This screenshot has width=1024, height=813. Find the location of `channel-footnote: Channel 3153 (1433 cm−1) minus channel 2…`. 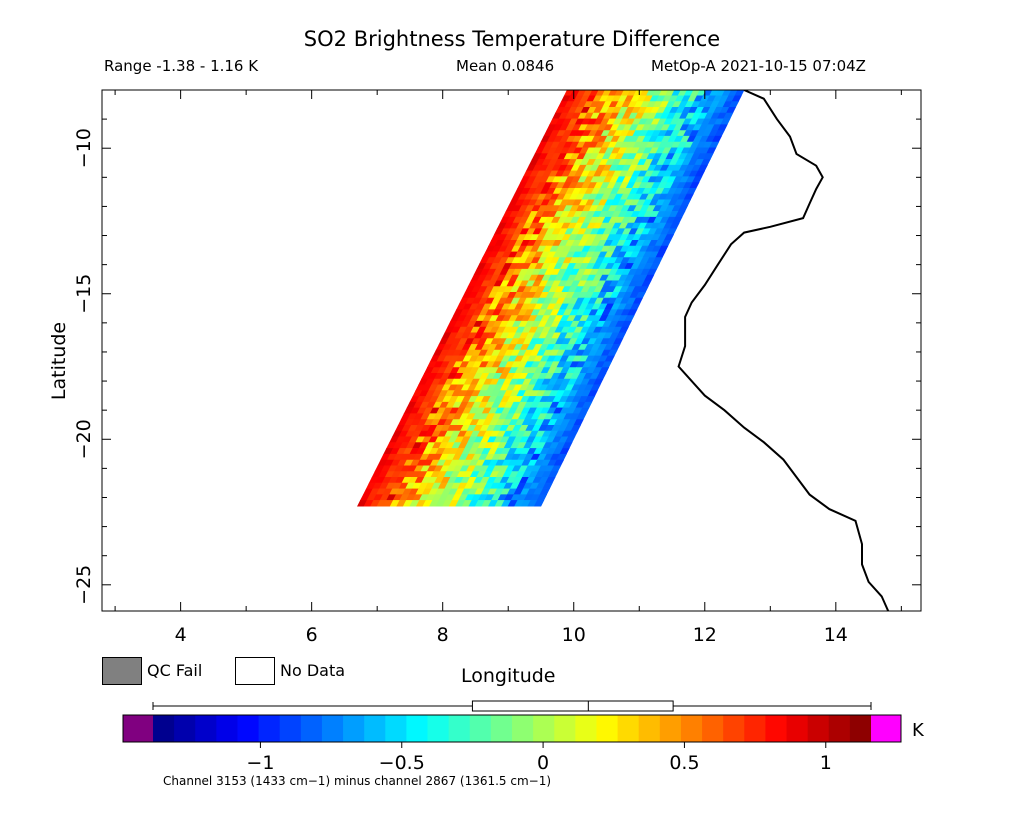

channel-footnote: Channel 3153 (1433 cm−1) minus channel 2… is located at coordinates (357, 781).